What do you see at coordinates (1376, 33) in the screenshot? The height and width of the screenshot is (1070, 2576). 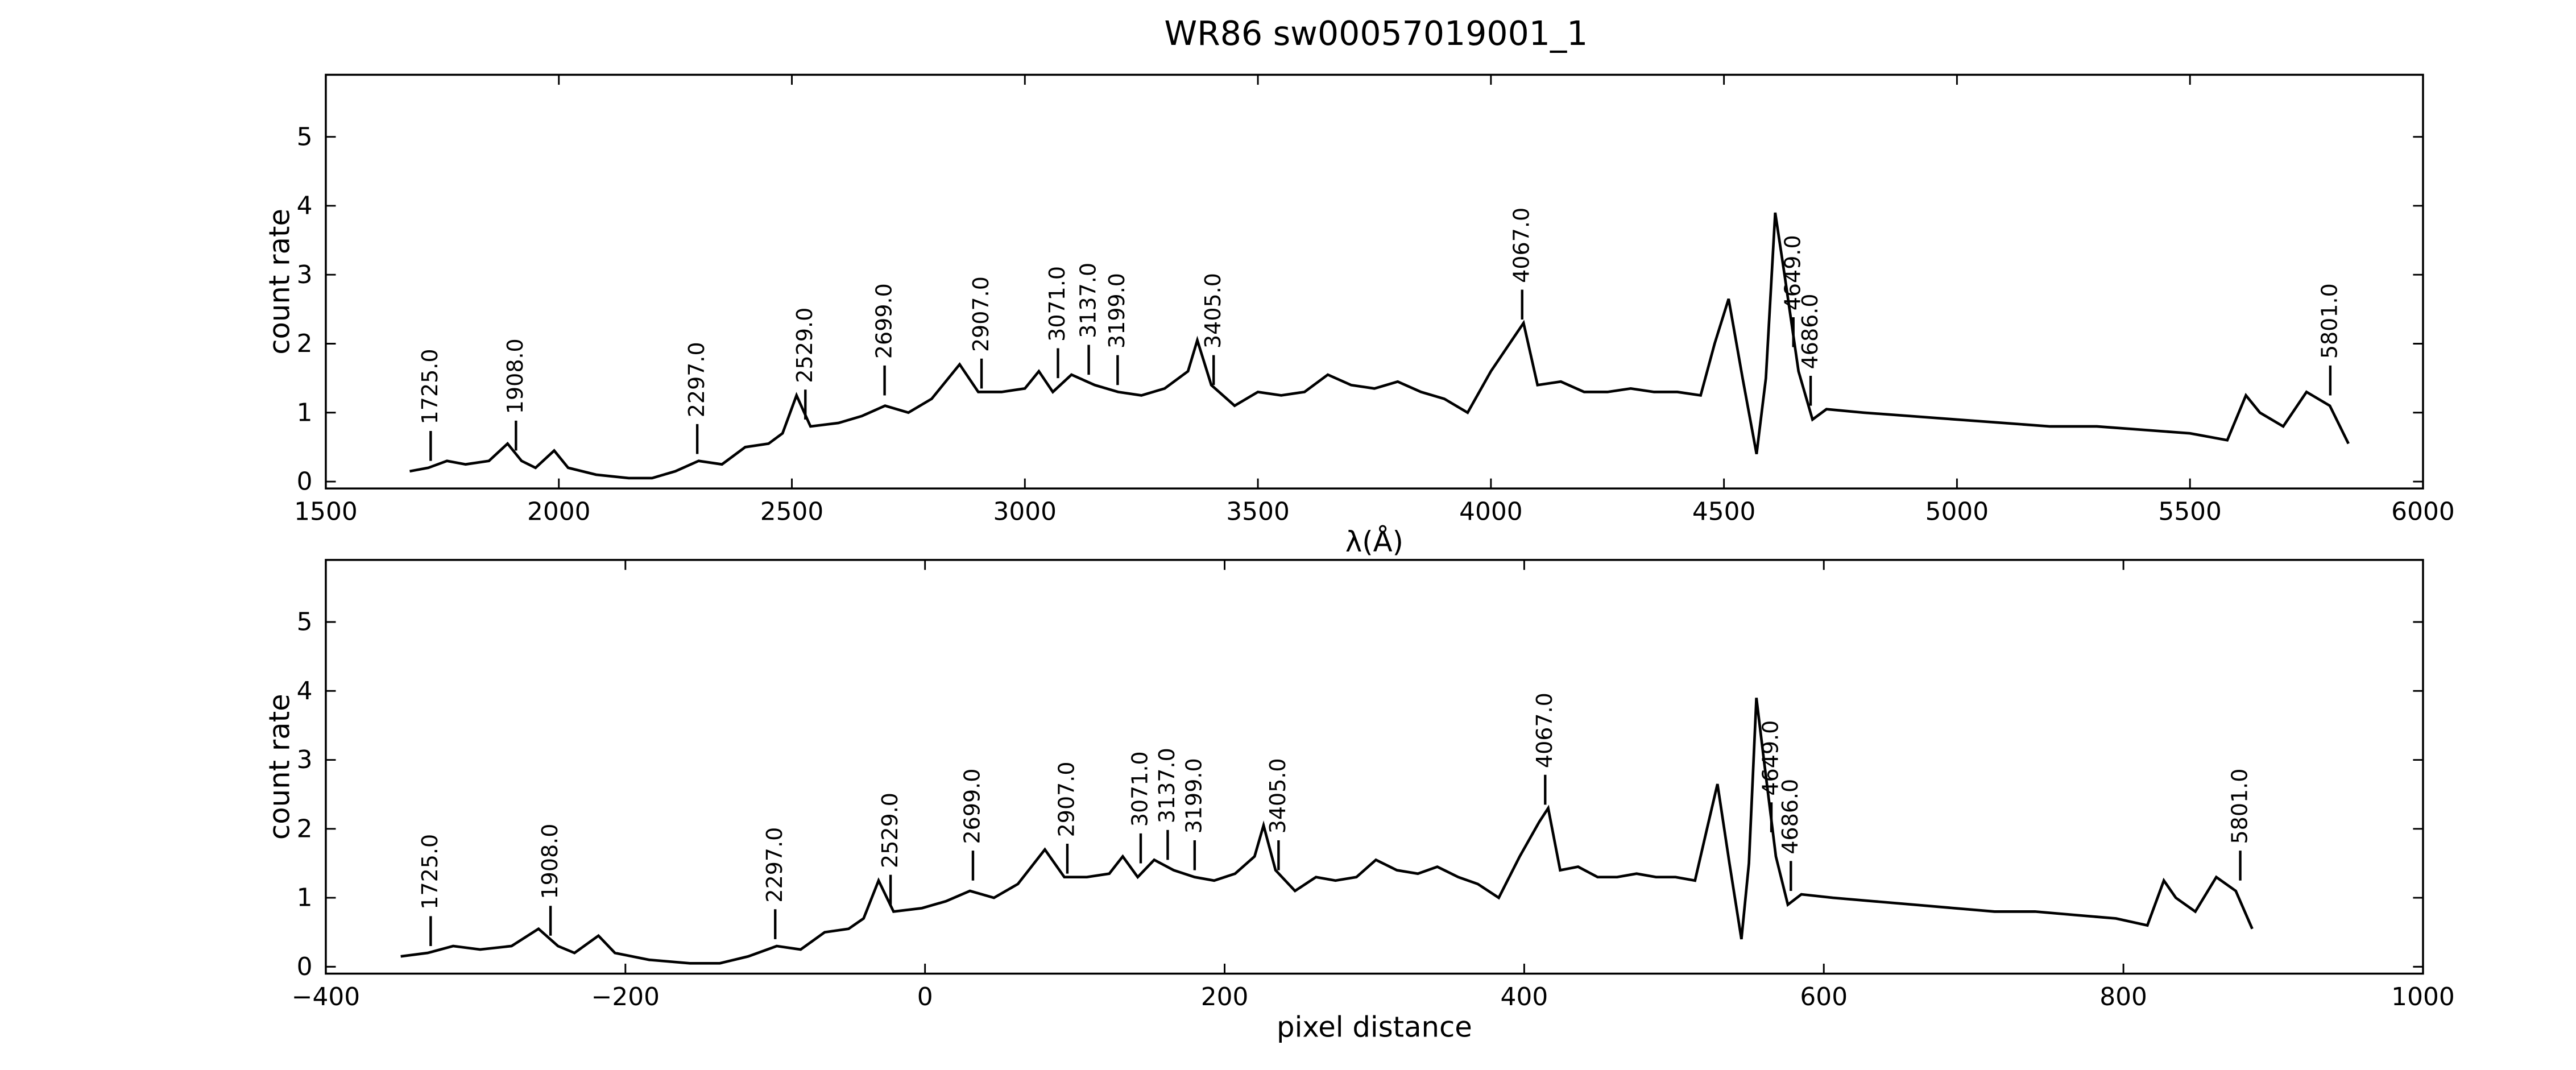 I see `figure-title: WR86 sw00057019001_1` at bounding box center [1376, 33].